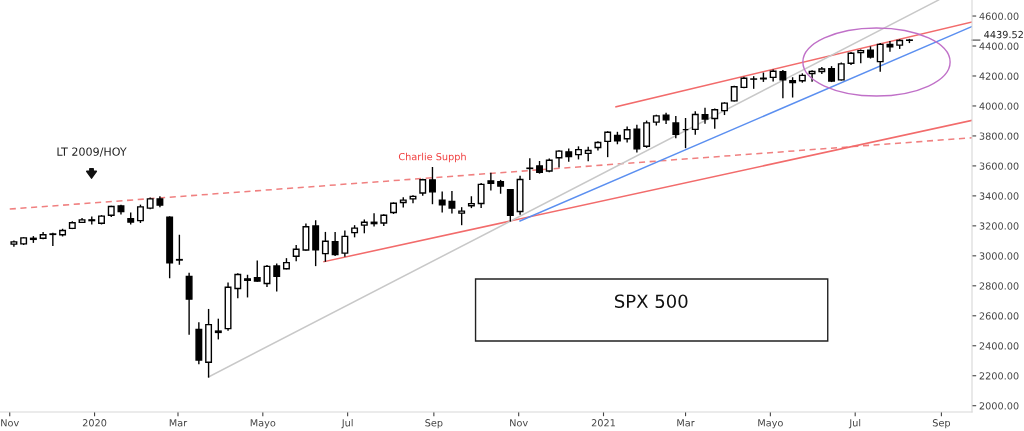  I want to click on y-tick-label: 4600.00, so click(999, 16).